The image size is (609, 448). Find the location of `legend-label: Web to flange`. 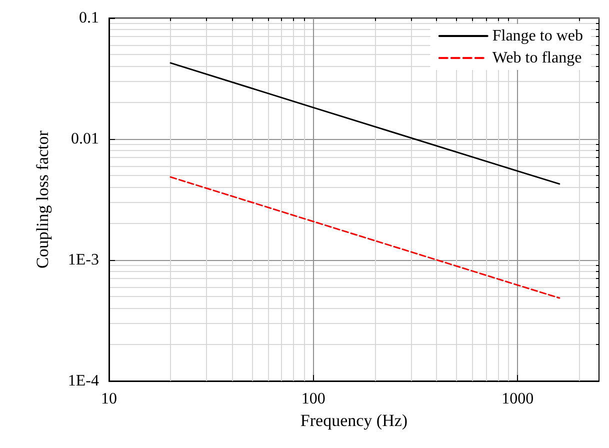

legend-label: Web to flange is located at coordinates (537, 58).